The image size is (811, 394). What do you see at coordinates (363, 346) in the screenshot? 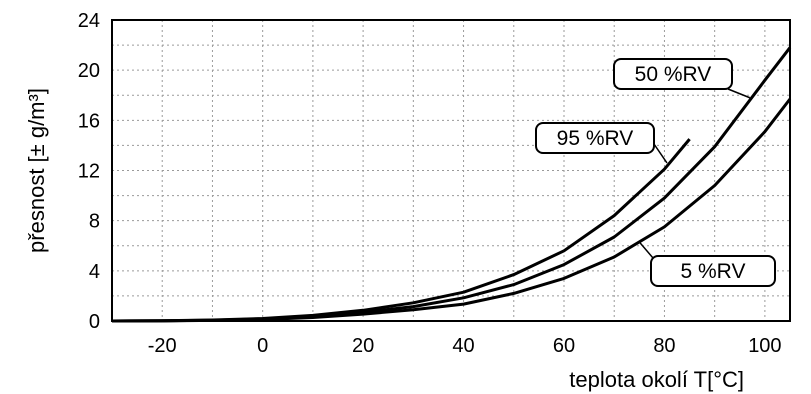
I see `x-tick-label: 20` at bounding box center [363, 346].